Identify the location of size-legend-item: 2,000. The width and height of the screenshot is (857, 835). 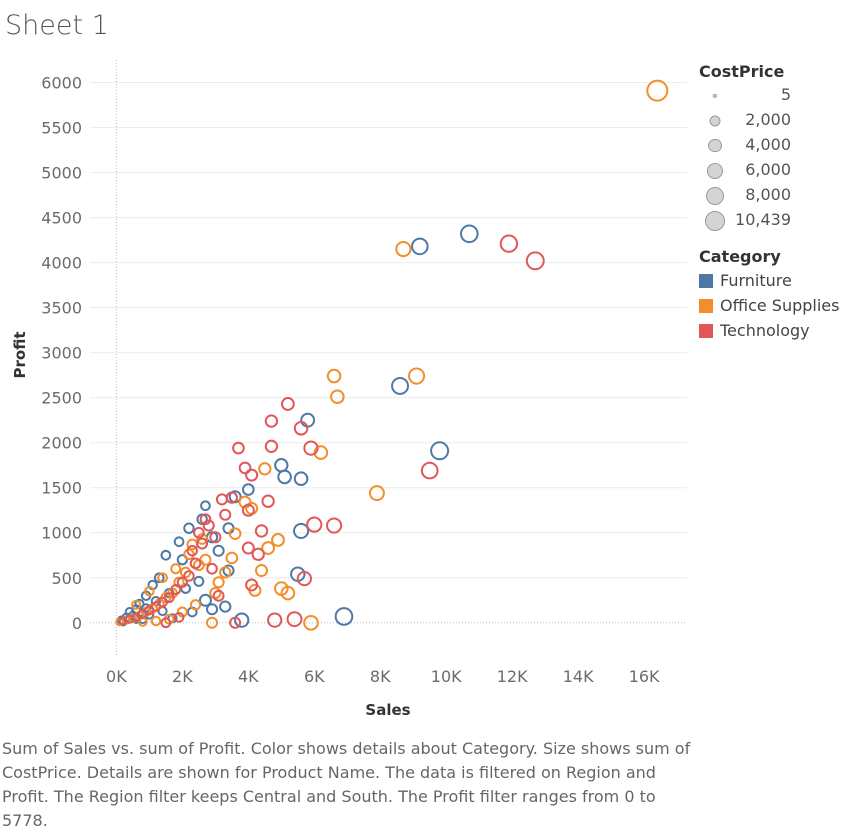
(745, 120).